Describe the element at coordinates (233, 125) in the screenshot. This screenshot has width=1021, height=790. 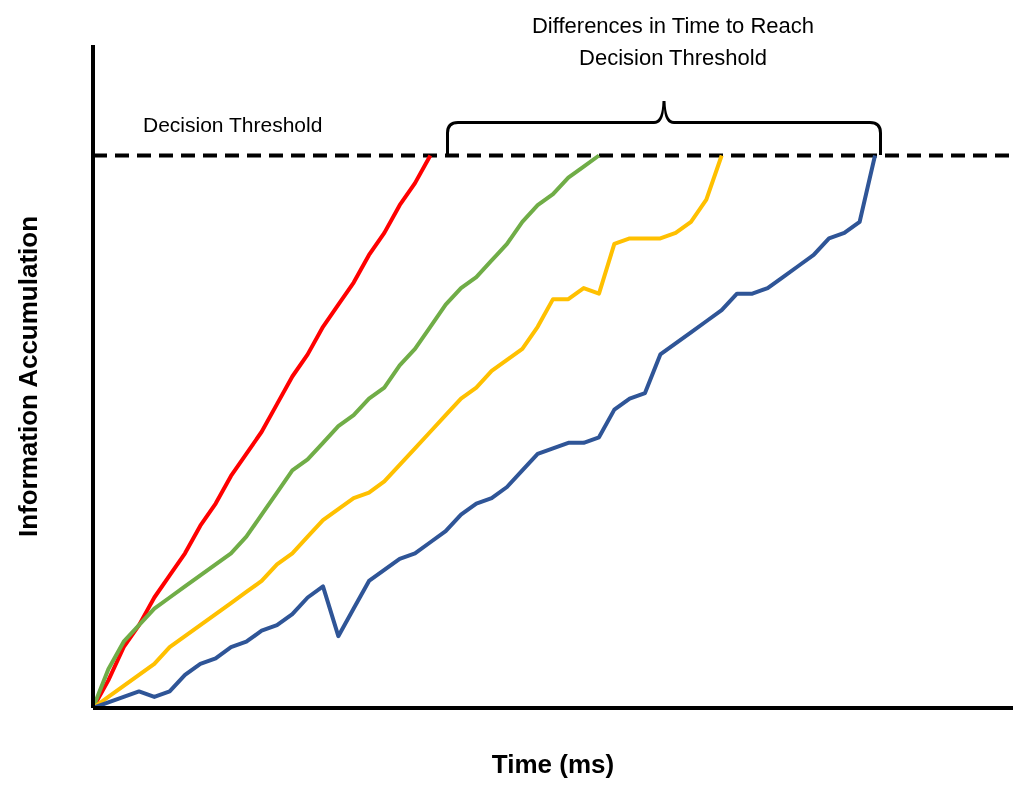
I see `ref-line-label: Decision Threshold` at that location.